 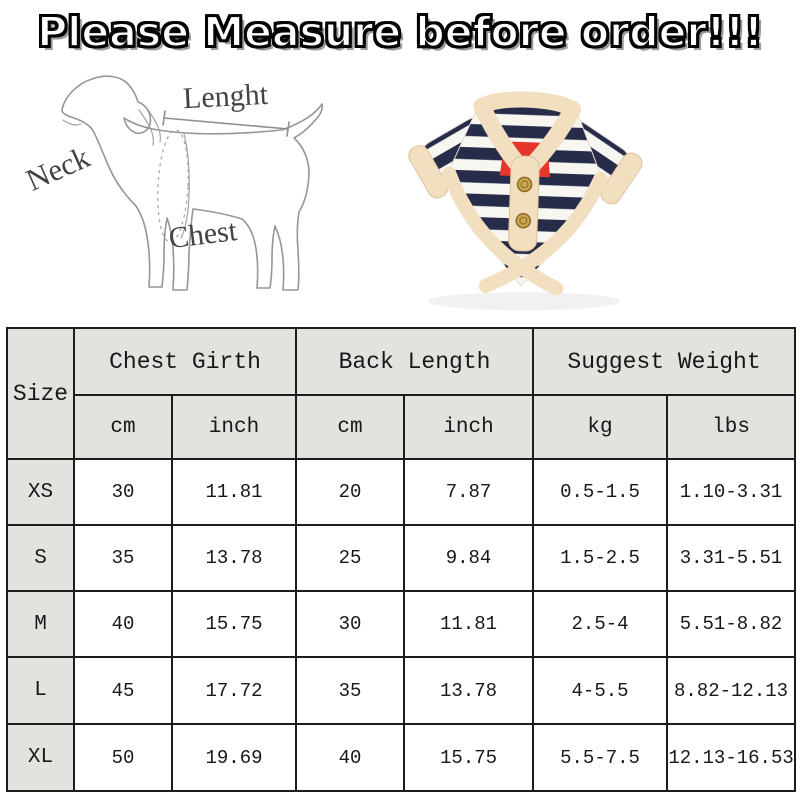 I want to click on product-photo-sweater, so click(x=524, y=198).